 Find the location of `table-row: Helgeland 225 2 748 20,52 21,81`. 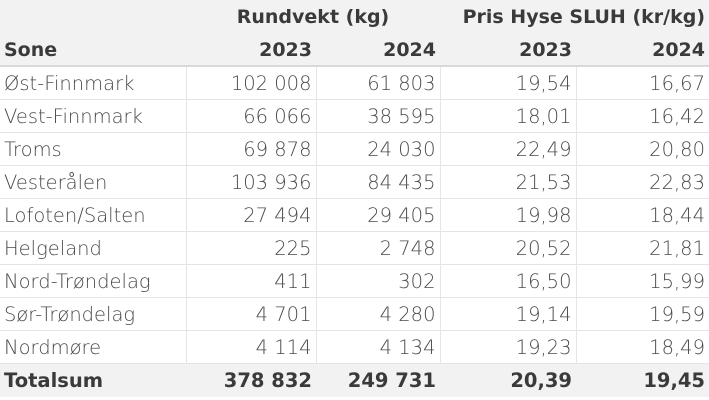

table-row: Helgeland 225 2 748 20,52 21,81 is located at coordinates (354, 248).